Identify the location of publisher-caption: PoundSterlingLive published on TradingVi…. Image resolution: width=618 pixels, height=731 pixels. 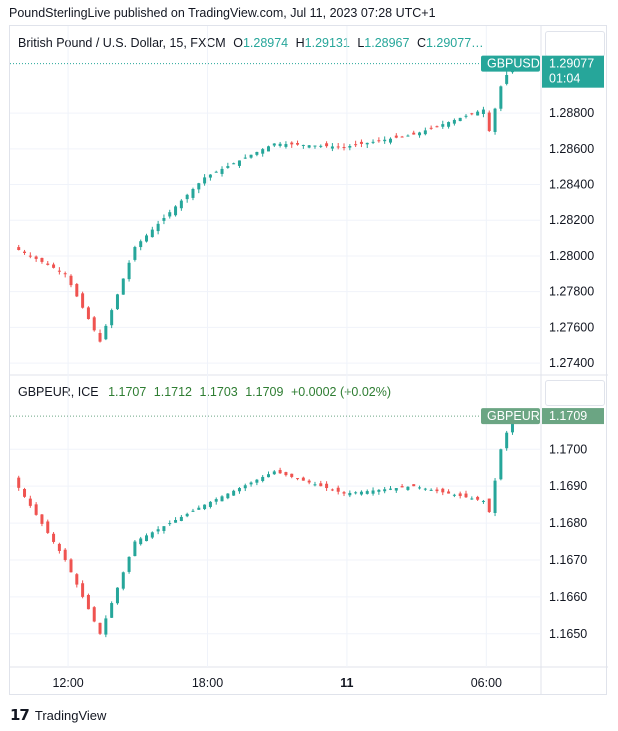
(222, 13).